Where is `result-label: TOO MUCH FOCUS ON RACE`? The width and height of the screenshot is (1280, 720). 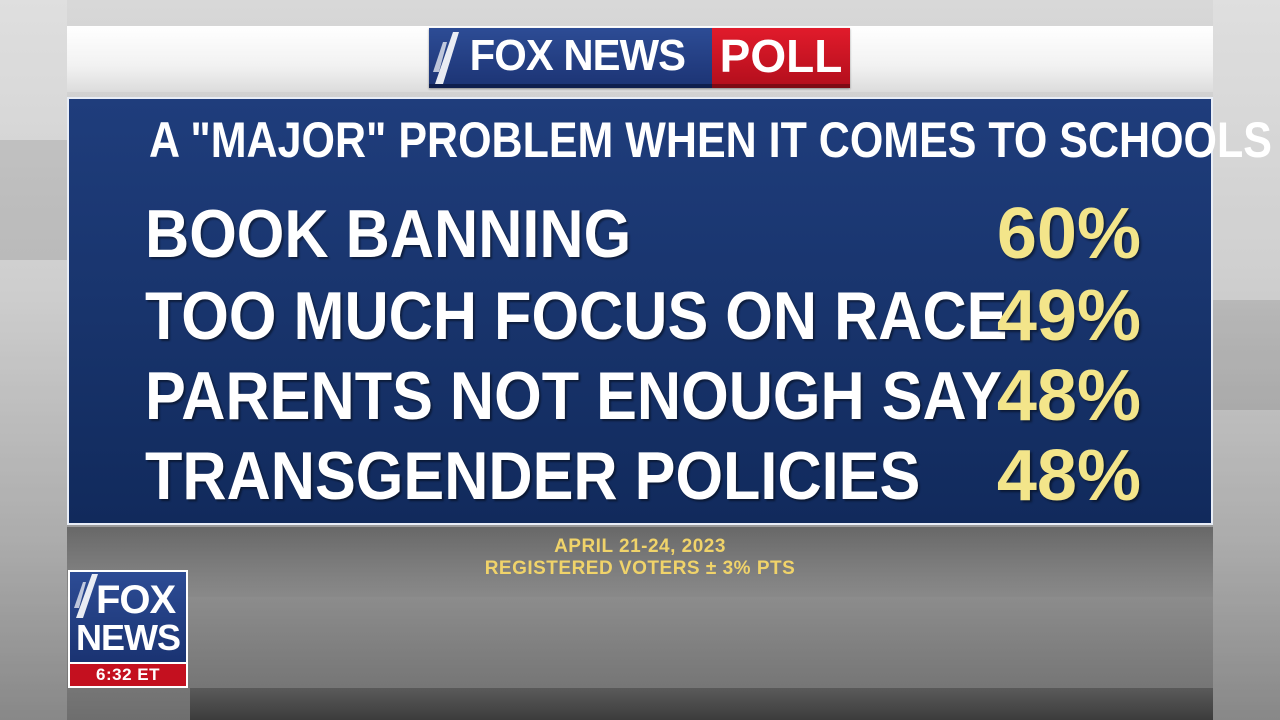
result-label: TOO MUCH FOCUS ON RACE is located at coordinates (576, 316).